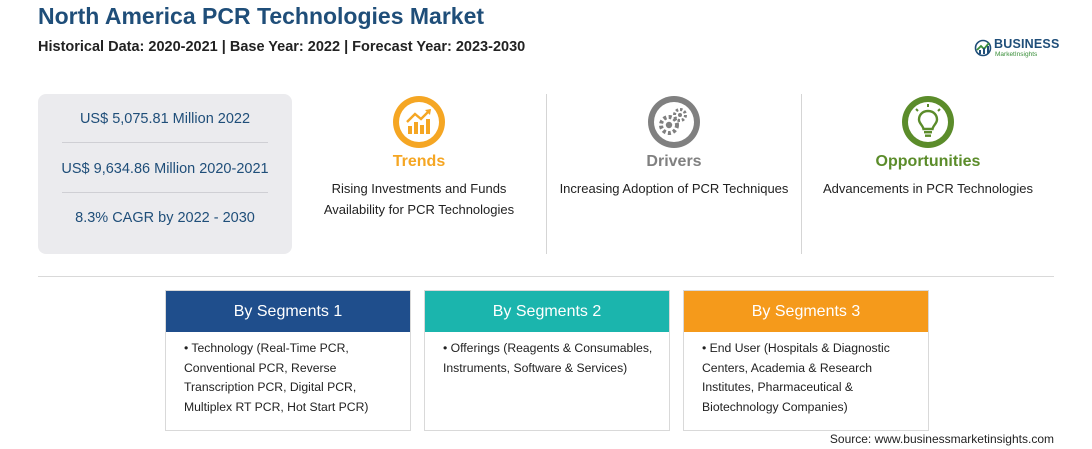 The height and width of the screenshot is (449, 1092). What do you see at coordinates (547, 311) in the screenshot?
I see `segment-2-title: By Segments 2` at bounding box center [547, 311].